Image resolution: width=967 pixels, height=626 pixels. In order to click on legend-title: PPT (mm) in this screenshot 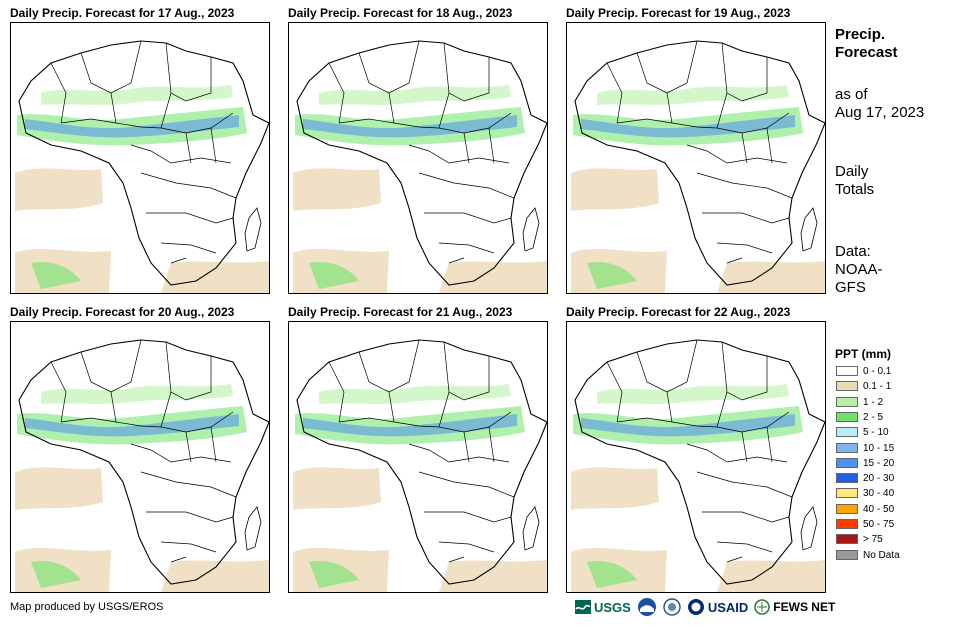, I will do `click(863, 354)`.